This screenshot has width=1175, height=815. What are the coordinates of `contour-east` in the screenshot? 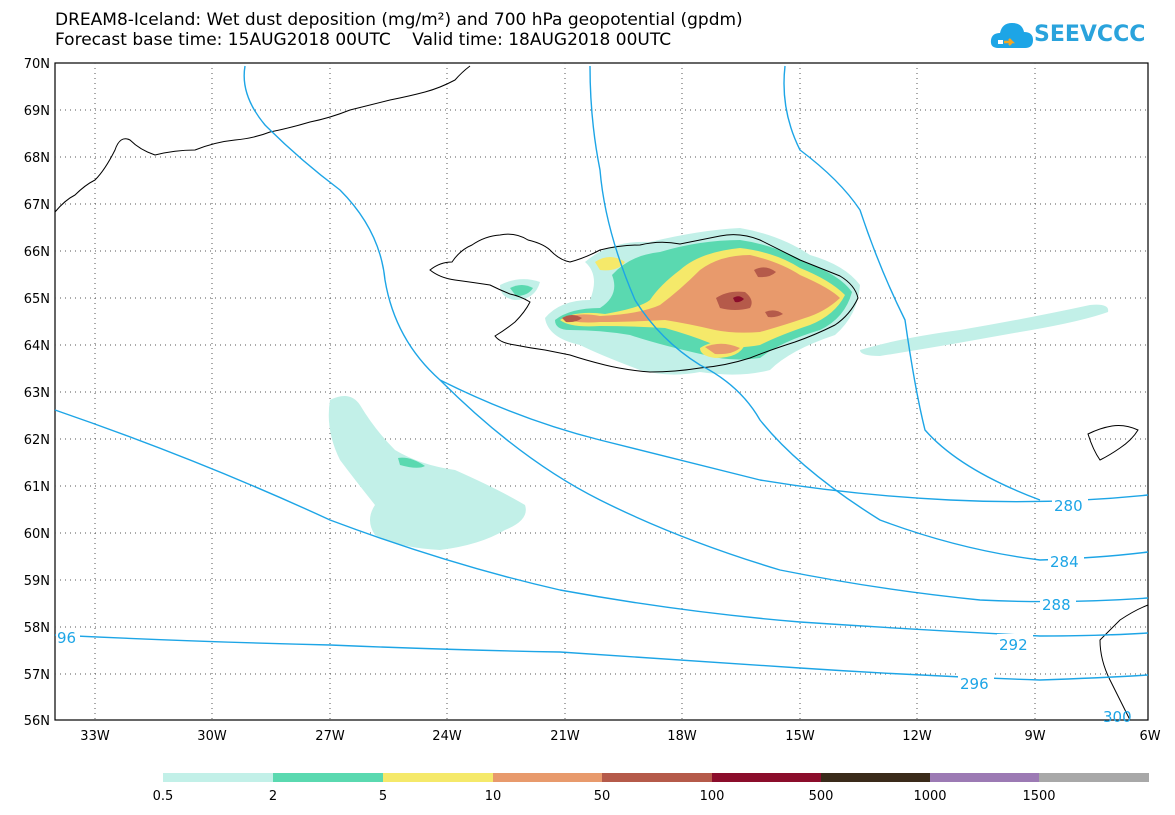 It's located at (912, 283).